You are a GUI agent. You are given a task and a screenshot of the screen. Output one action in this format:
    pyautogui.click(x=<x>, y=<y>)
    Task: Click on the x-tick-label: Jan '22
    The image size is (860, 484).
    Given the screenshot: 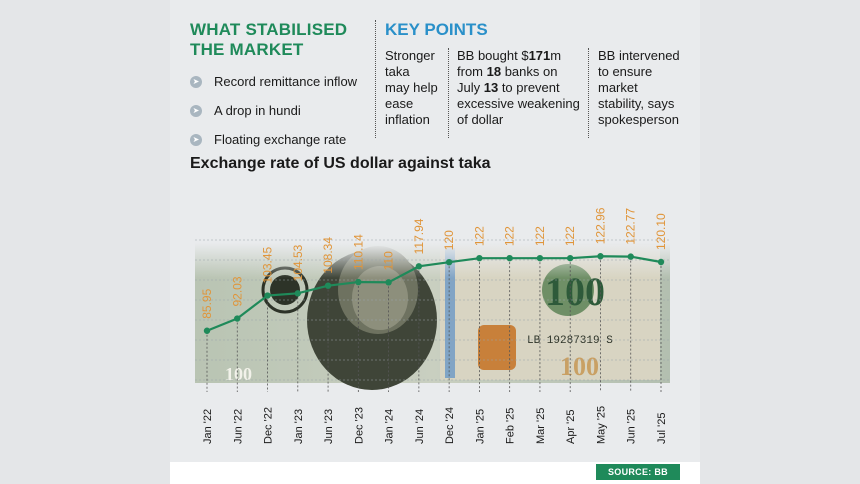 What is the action you would take?
    pyautogui.click(x=208, y=426)
    